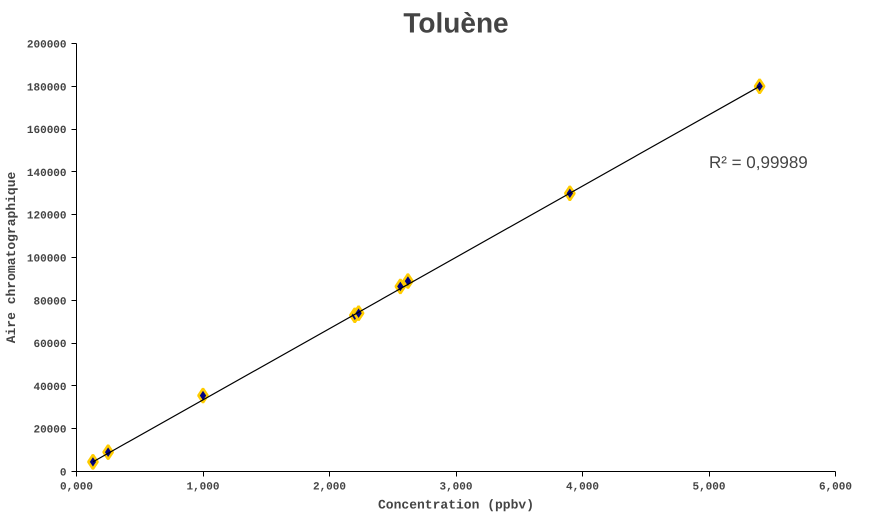 The width and height of the screenshot is (869, 521). I want to click on y-tick-label: 120000, so click(46, 216).